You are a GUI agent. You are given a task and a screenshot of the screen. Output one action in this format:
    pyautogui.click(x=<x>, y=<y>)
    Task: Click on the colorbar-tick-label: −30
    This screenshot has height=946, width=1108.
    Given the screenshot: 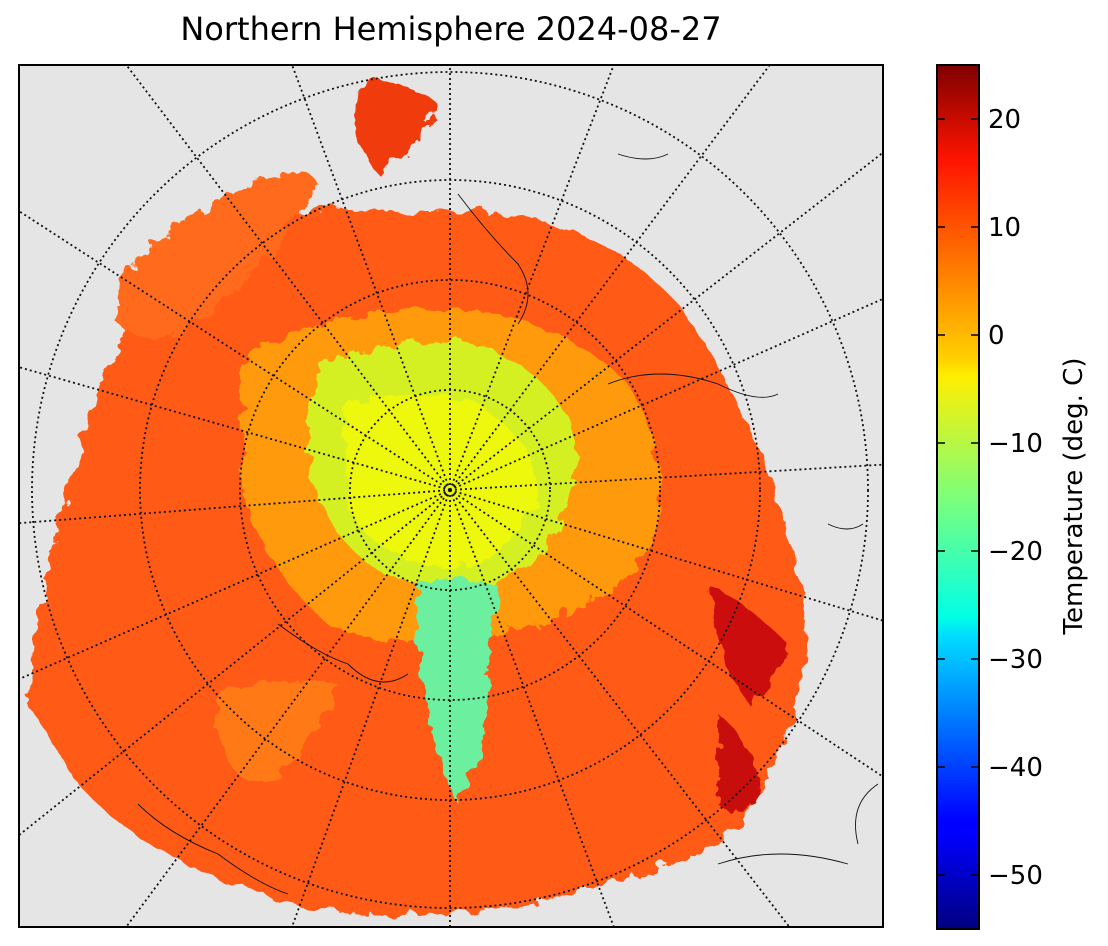 What is the action you would take?
    pyautogui.click(x=1015, y=660)
    